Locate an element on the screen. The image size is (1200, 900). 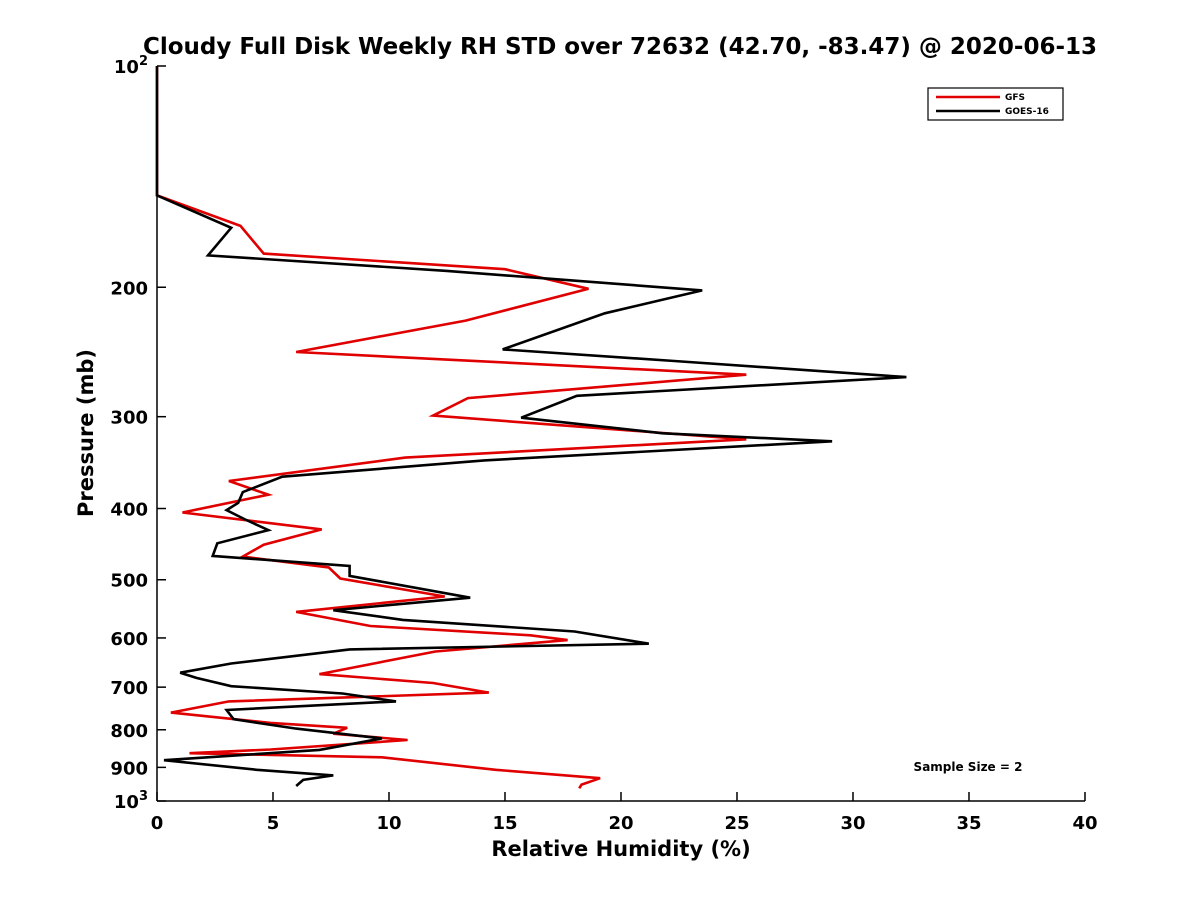
x-tick-label: 20 is located at coordinates (620, 823).